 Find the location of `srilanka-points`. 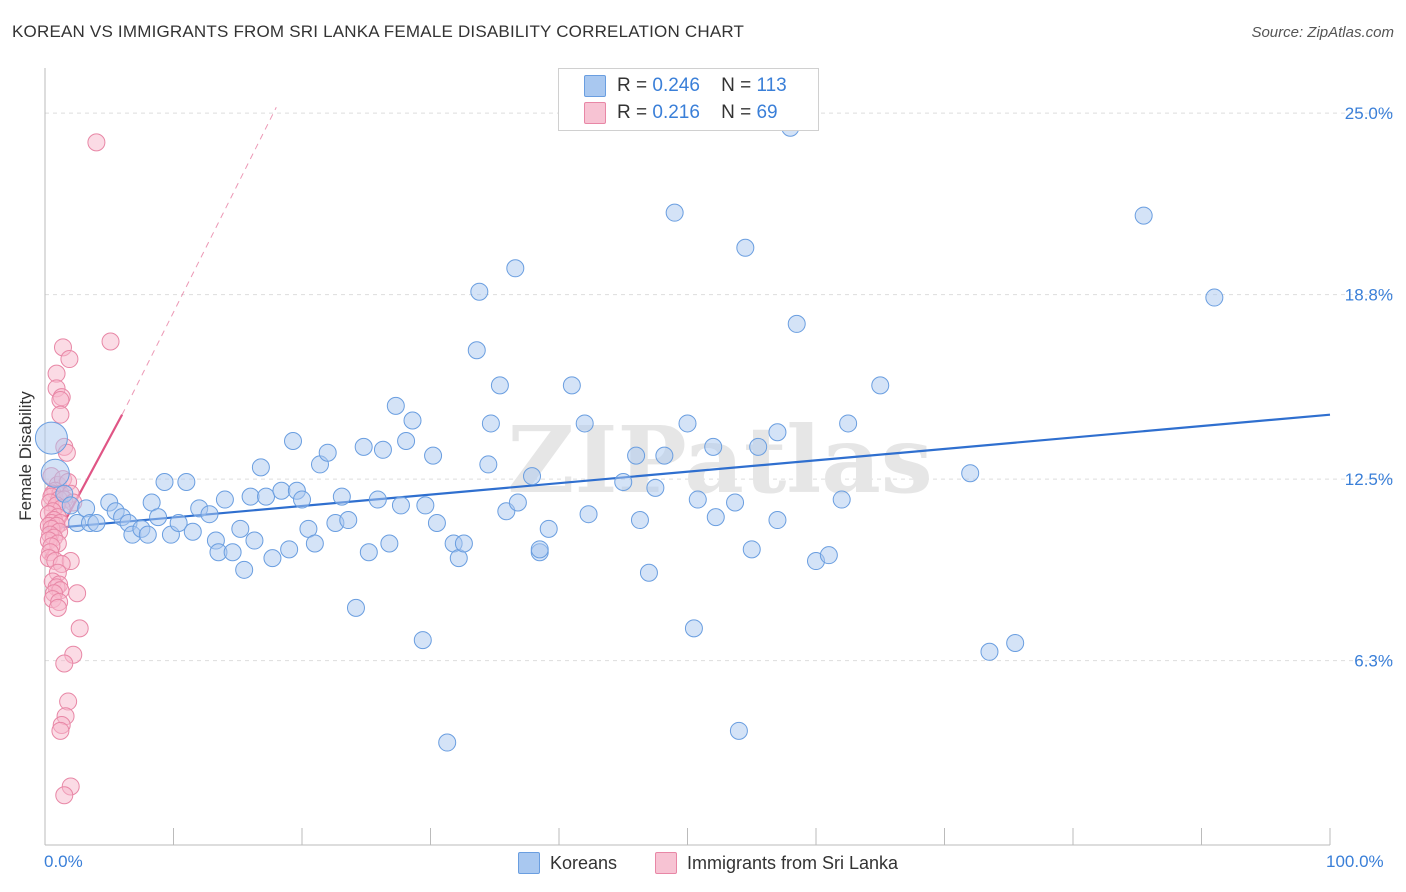

srilanka-points is located at coordinates (79, 469).